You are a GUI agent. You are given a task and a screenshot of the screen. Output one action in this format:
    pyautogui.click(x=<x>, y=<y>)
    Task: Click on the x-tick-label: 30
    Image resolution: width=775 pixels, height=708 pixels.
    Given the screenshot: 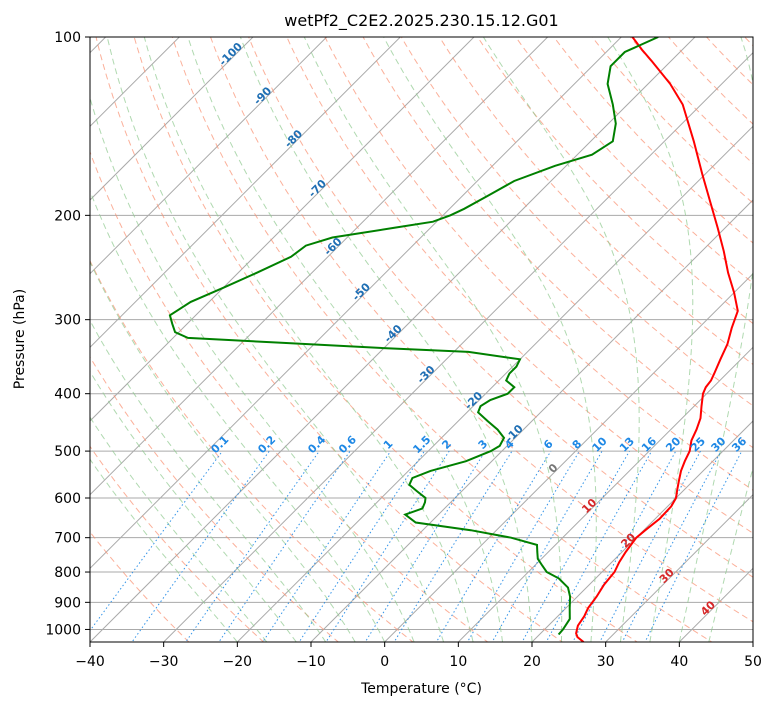 What is the action you would take?
    pyautogui.click(x=606, y=662)
    